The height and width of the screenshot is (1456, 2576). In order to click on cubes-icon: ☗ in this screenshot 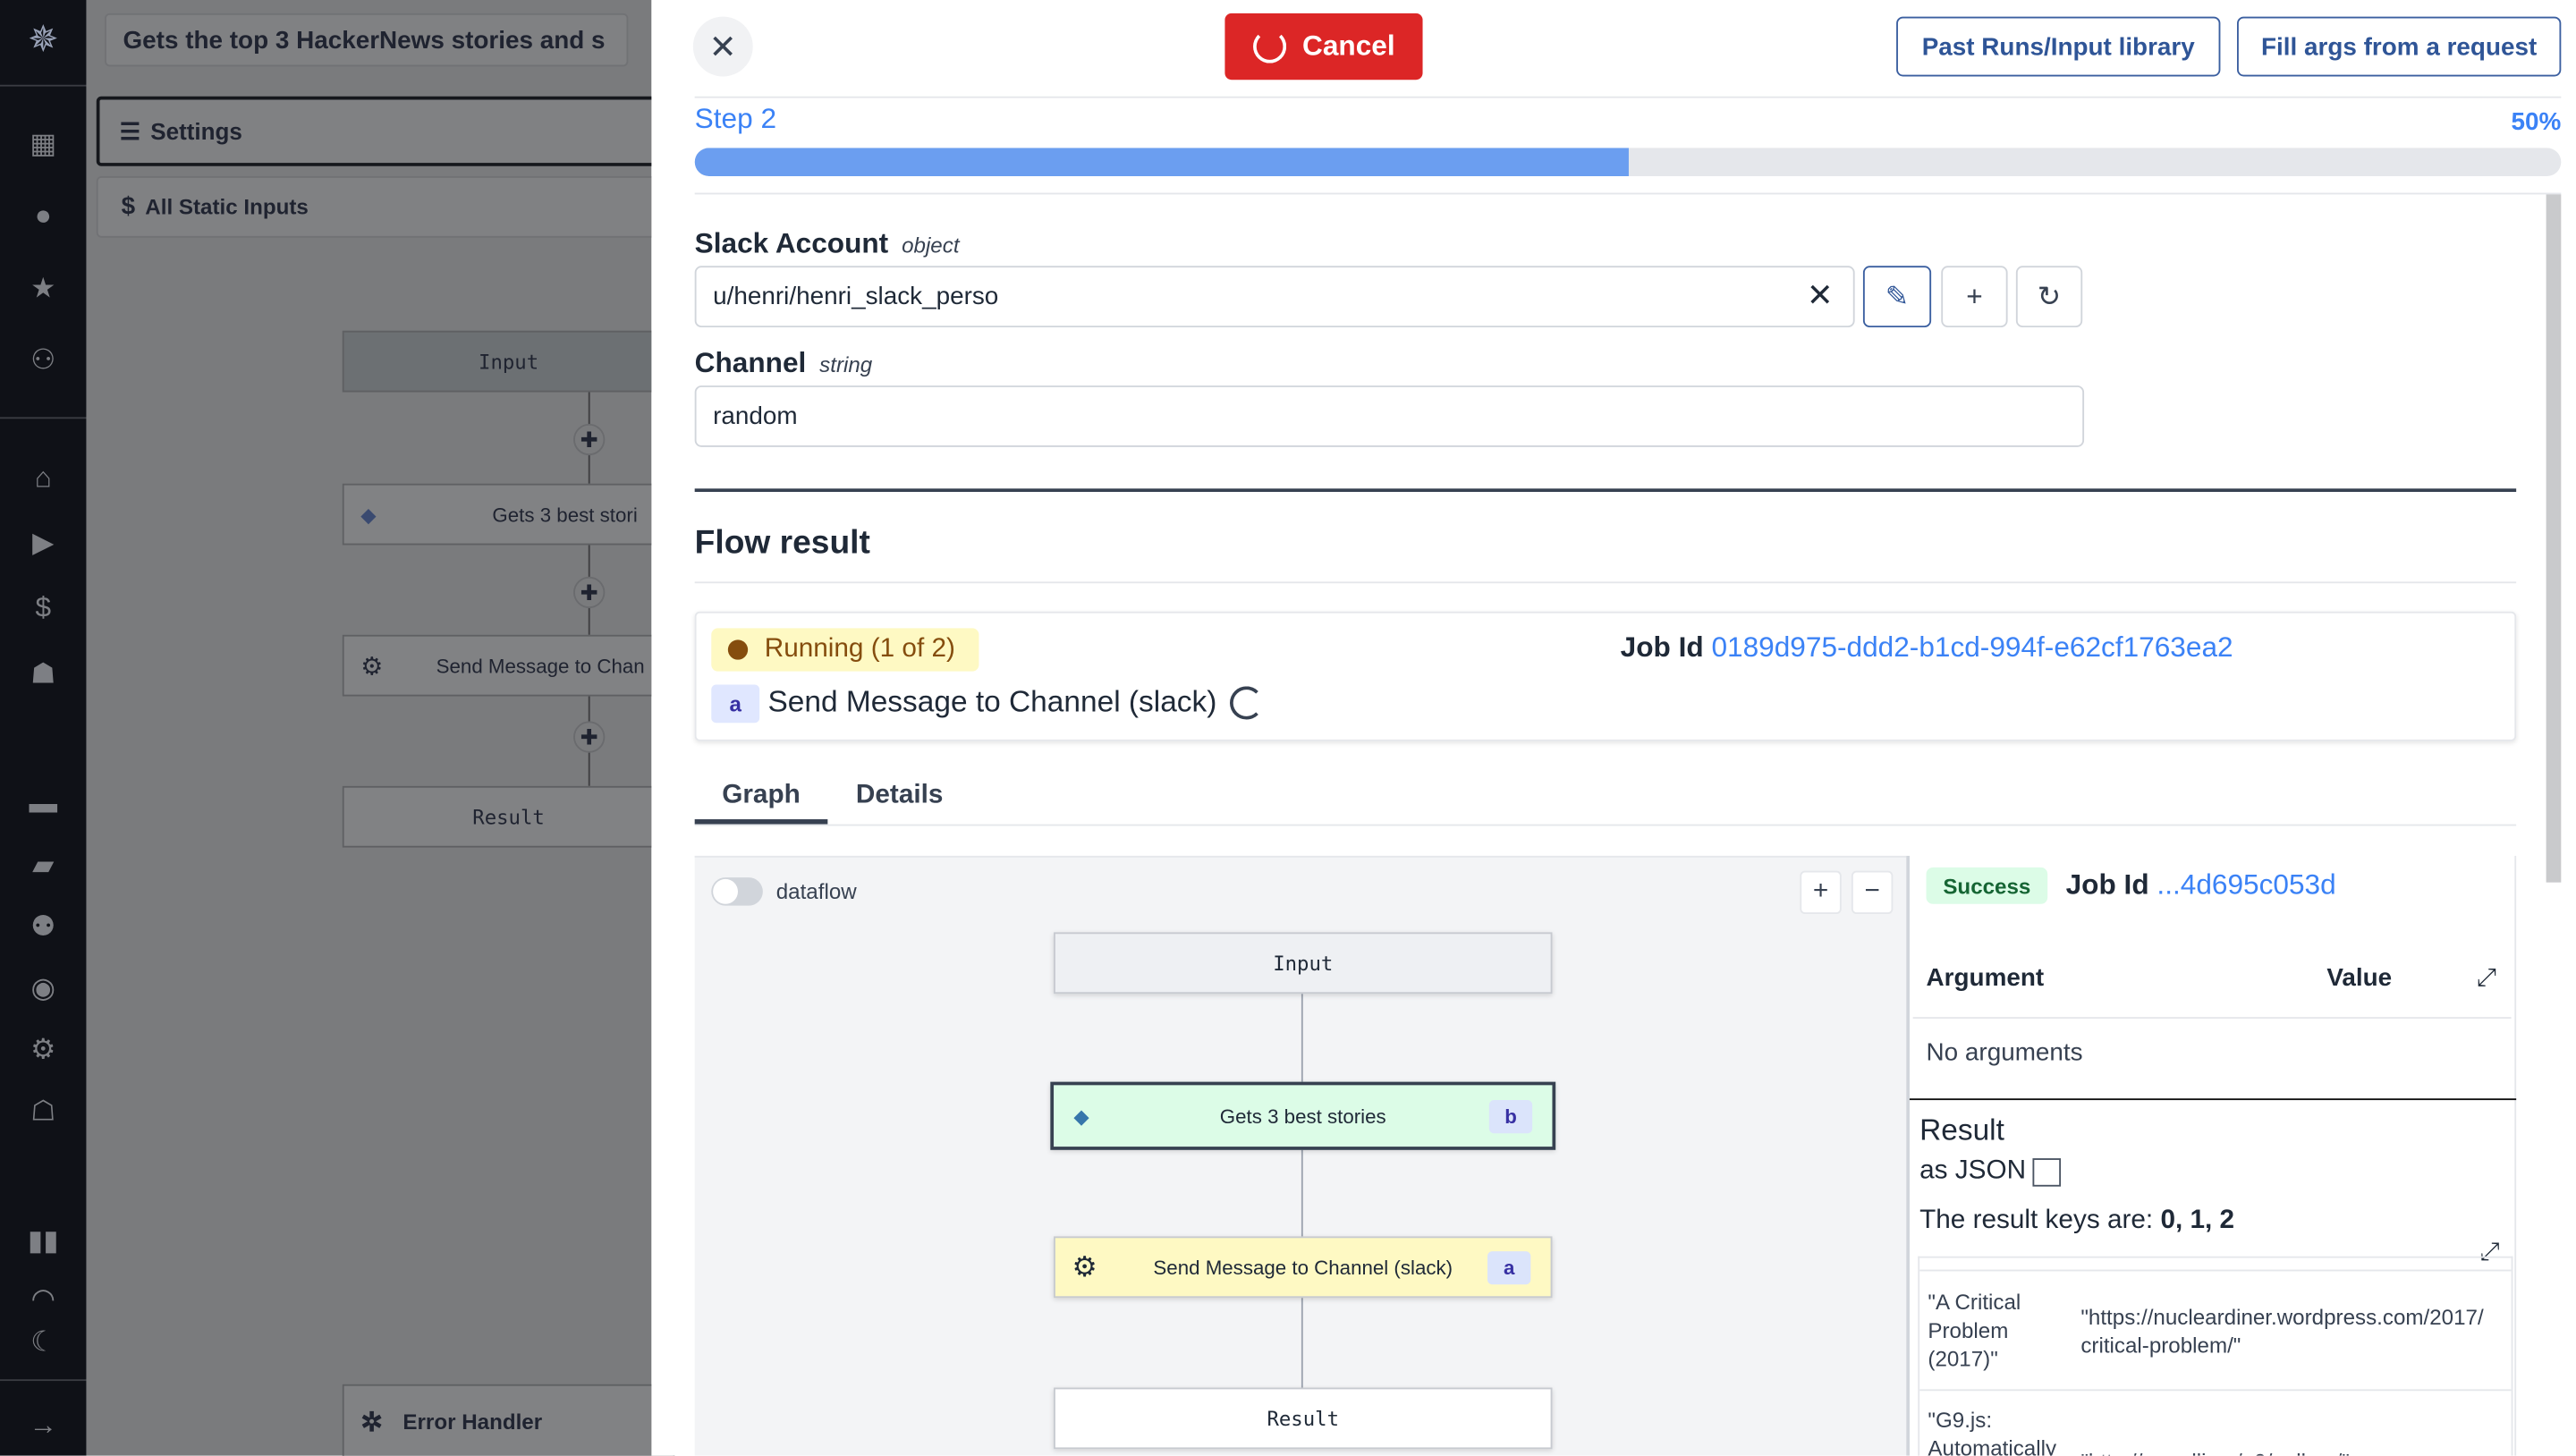, I will do `click(43, 673)`.